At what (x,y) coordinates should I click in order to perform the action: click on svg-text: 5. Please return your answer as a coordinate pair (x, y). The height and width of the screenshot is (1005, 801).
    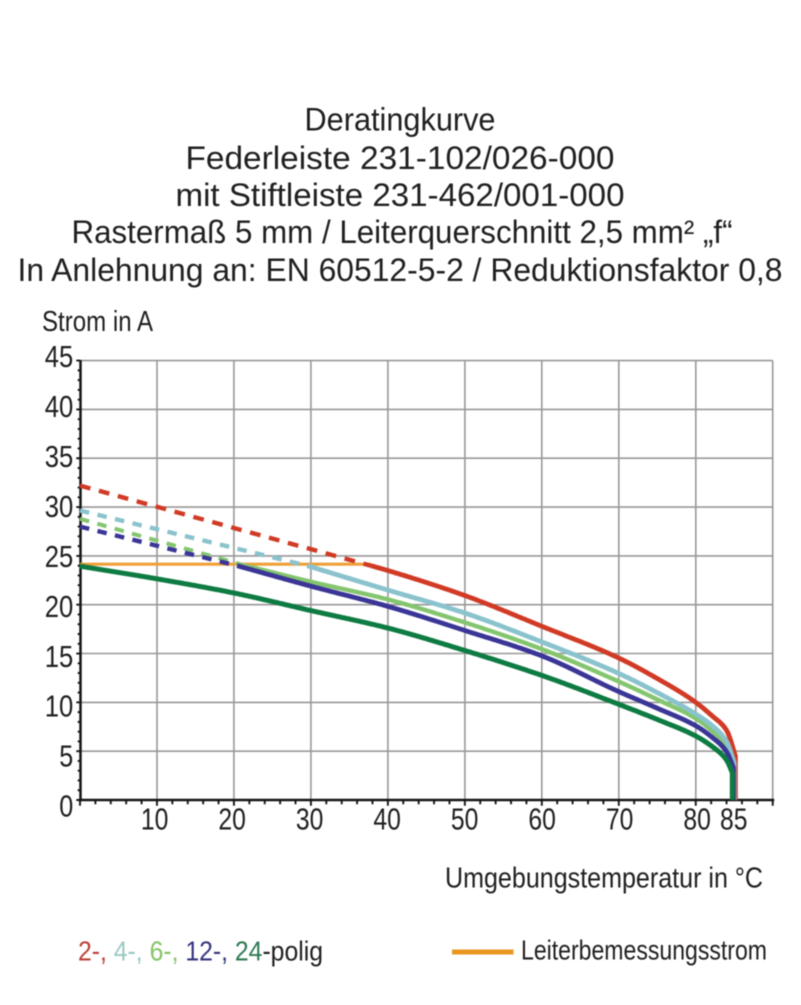
    Looking at the image, I should click on (66, 756).